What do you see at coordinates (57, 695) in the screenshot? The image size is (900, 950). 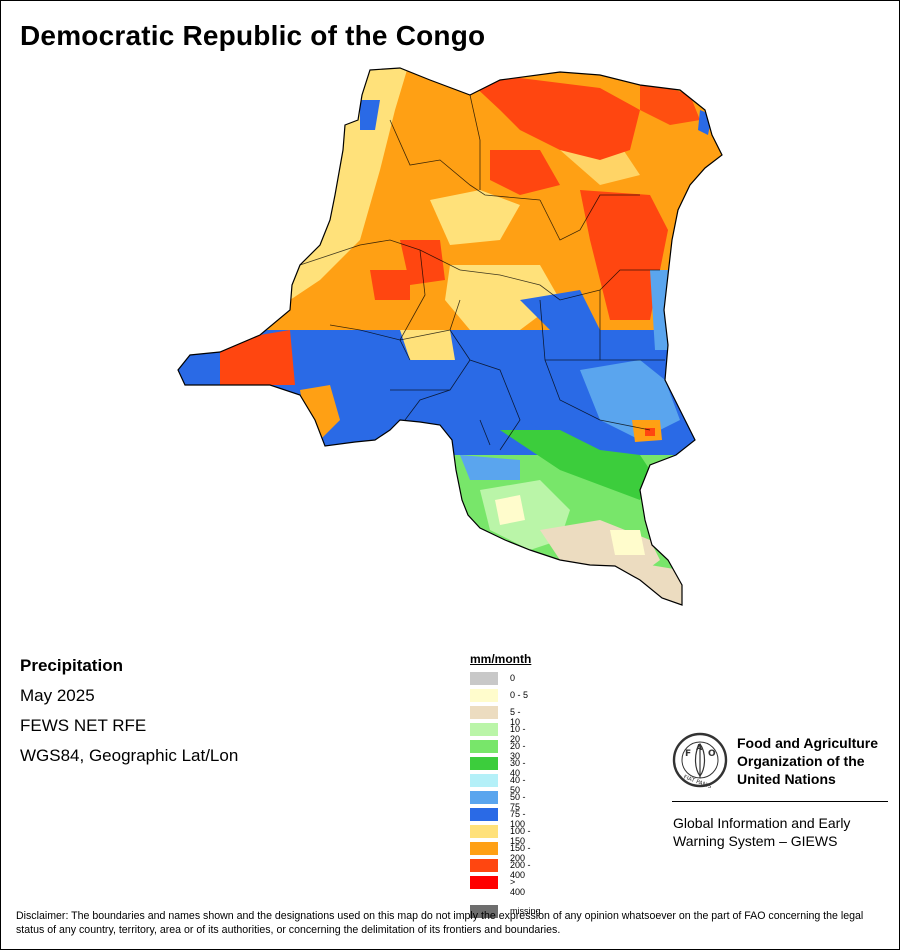 I see `period-label: May 2025` at bounding box center [57, 695].